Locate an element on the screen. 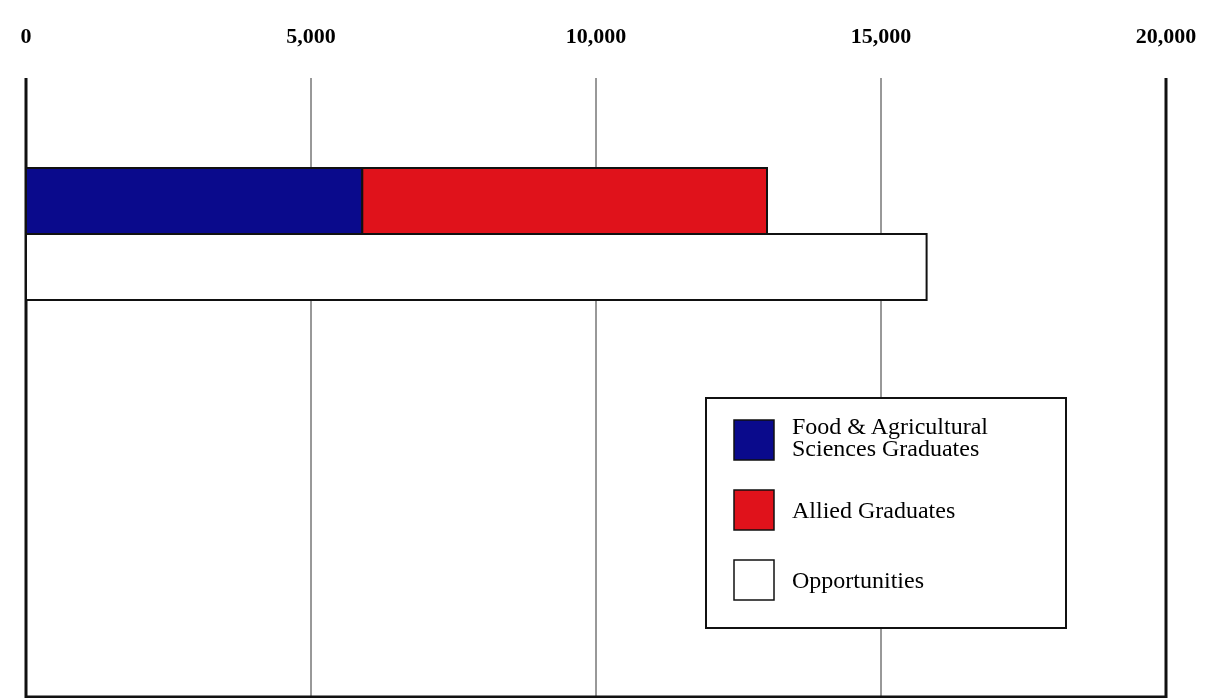  legend-label: Allied Graduates is located at coordinates (874, 510).